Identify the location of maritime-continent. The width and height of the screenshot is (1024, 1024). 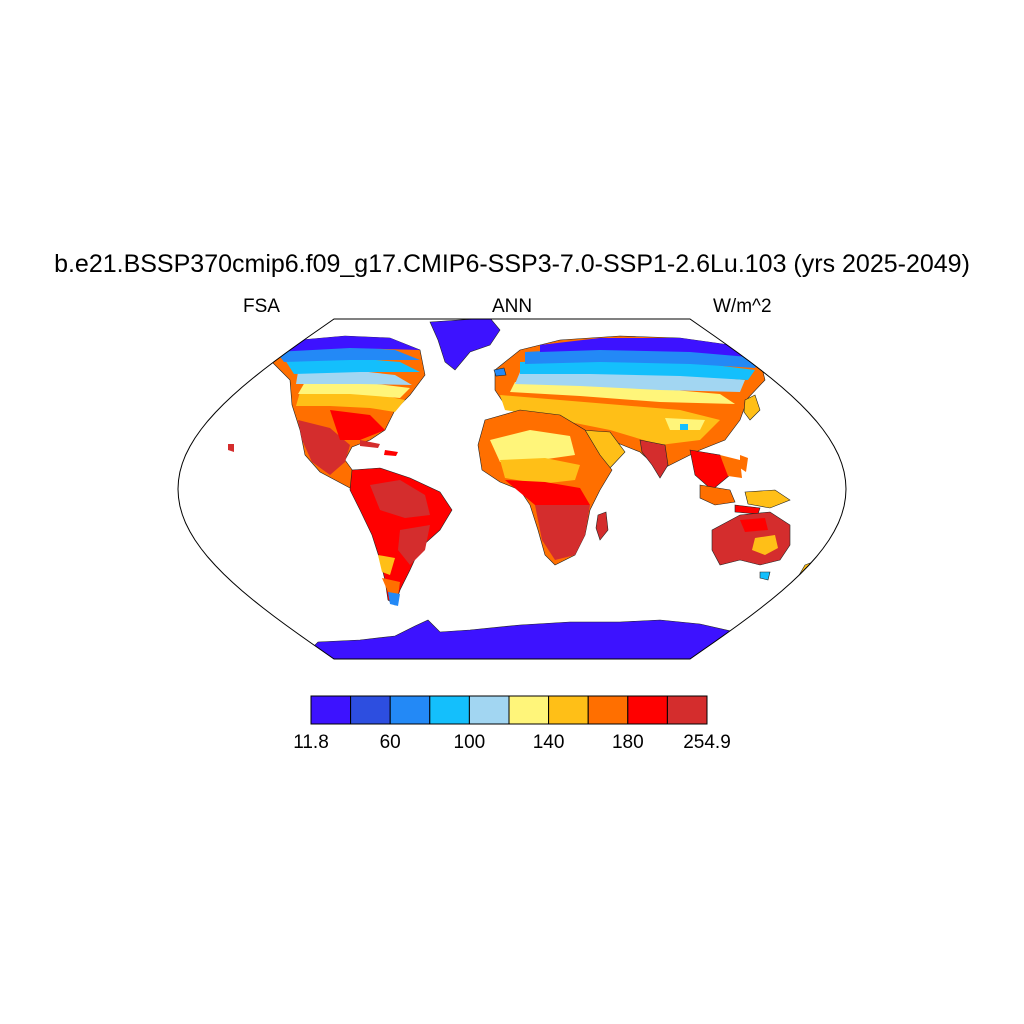
(745, 485).